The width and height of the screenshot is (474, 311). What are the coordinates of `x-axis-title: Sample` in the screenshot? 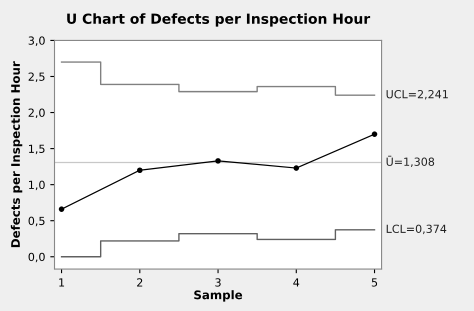 It's located at (218, 296).